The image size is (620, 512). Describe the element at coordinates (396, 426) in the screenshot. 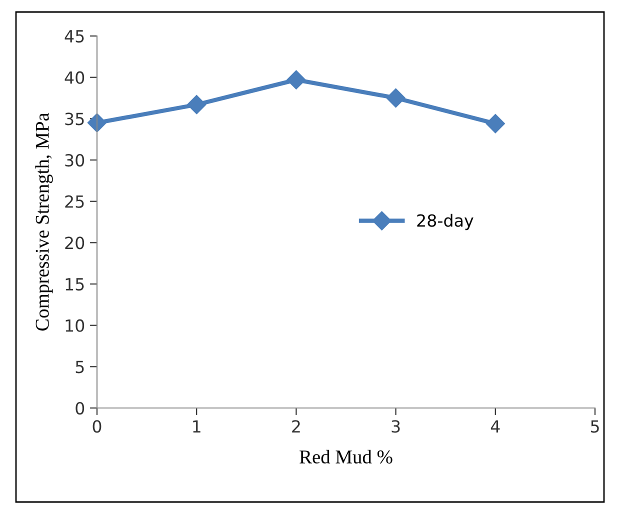

I see `x-tick-label: 3` at that location.